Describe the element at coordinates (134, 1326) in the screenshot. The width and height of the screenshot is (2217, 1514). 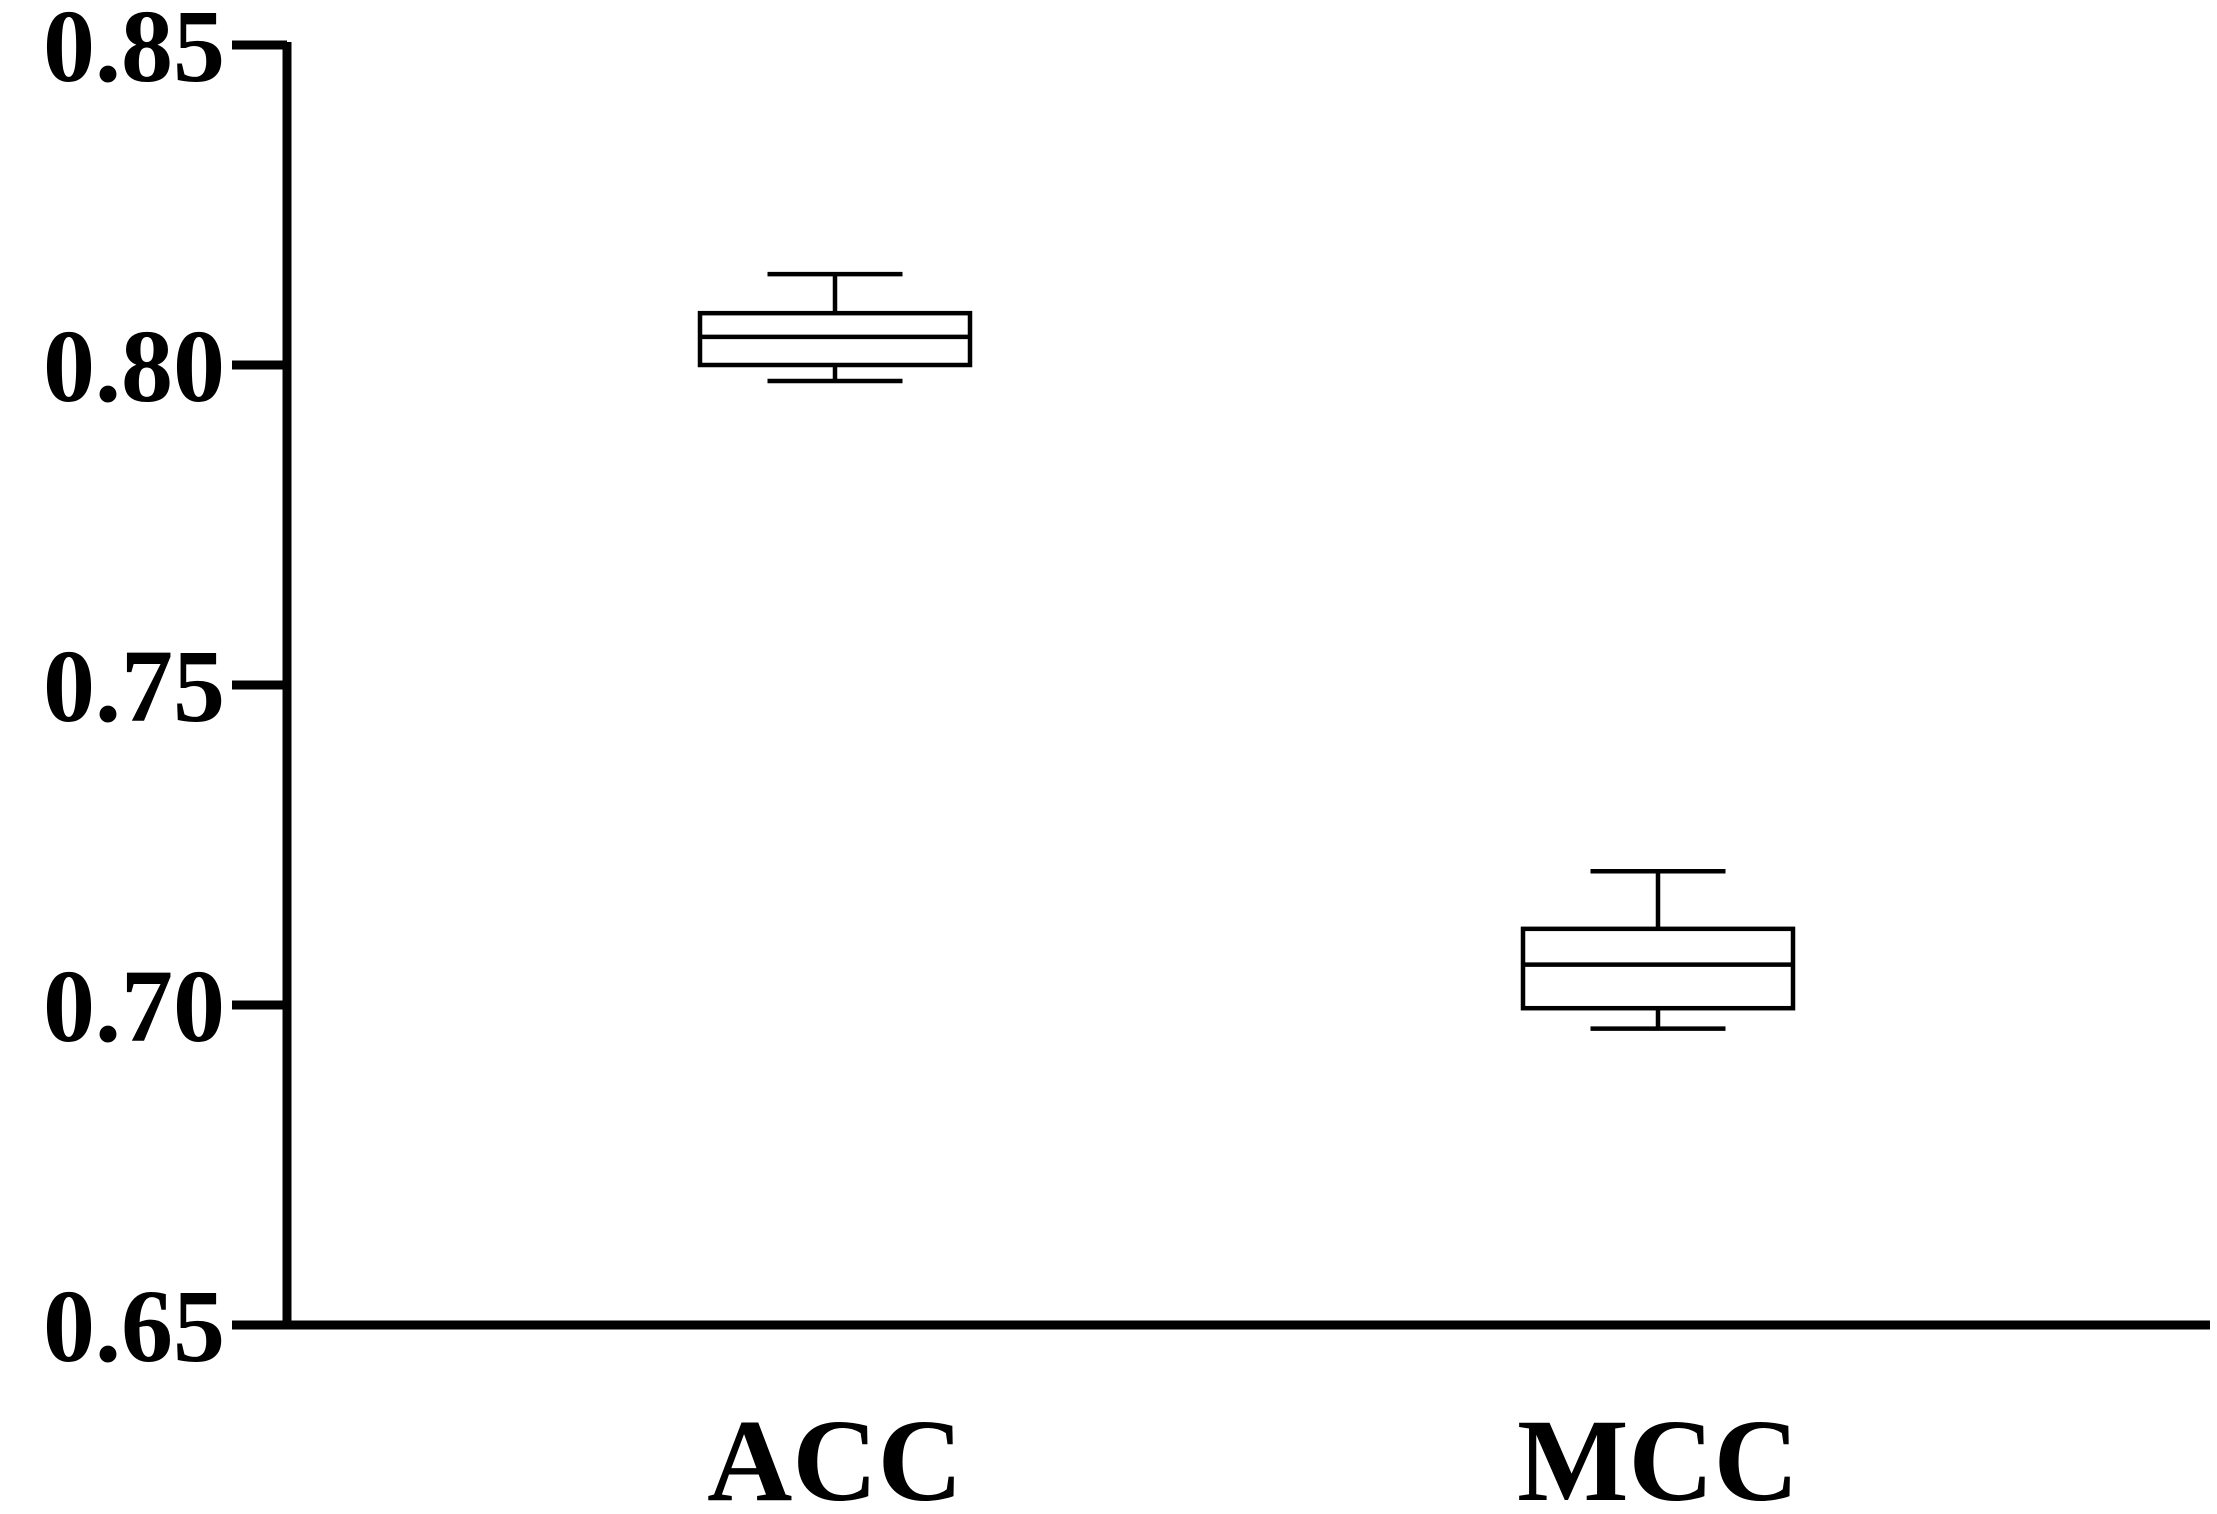
I see `y-tick-label: 0.65` at that location.